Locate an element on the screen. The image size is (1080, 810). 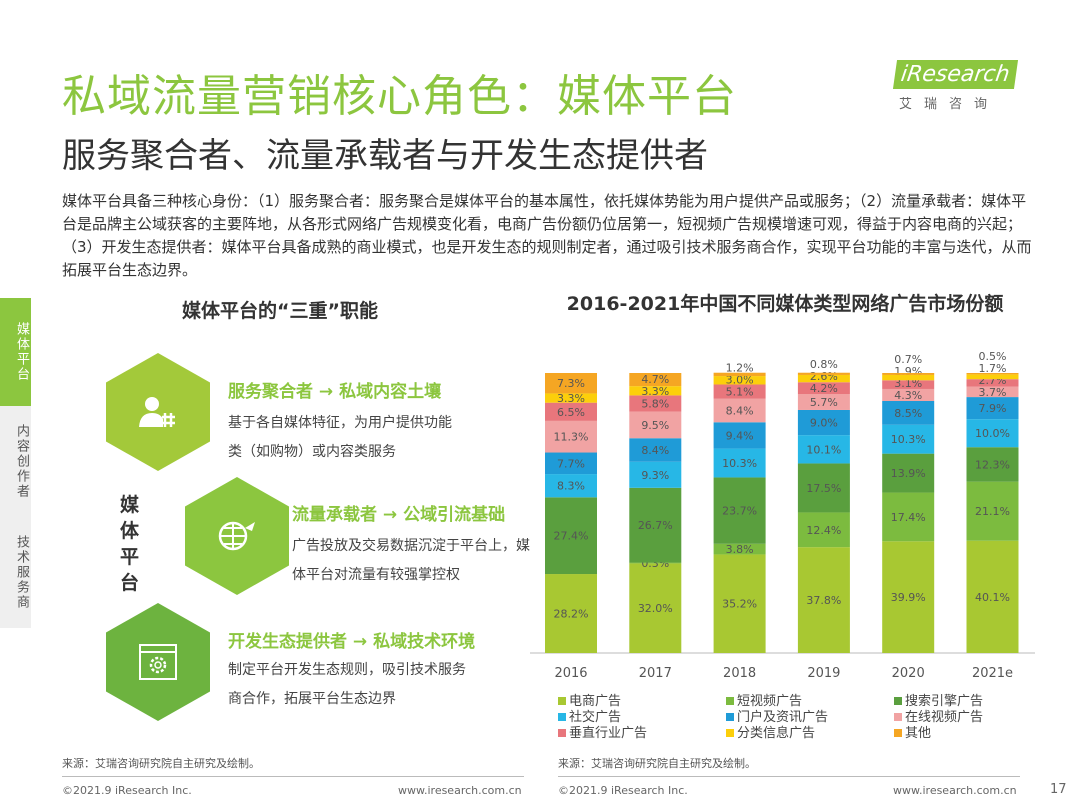
data-label: 35.2% is located at coordinates (739, 604).